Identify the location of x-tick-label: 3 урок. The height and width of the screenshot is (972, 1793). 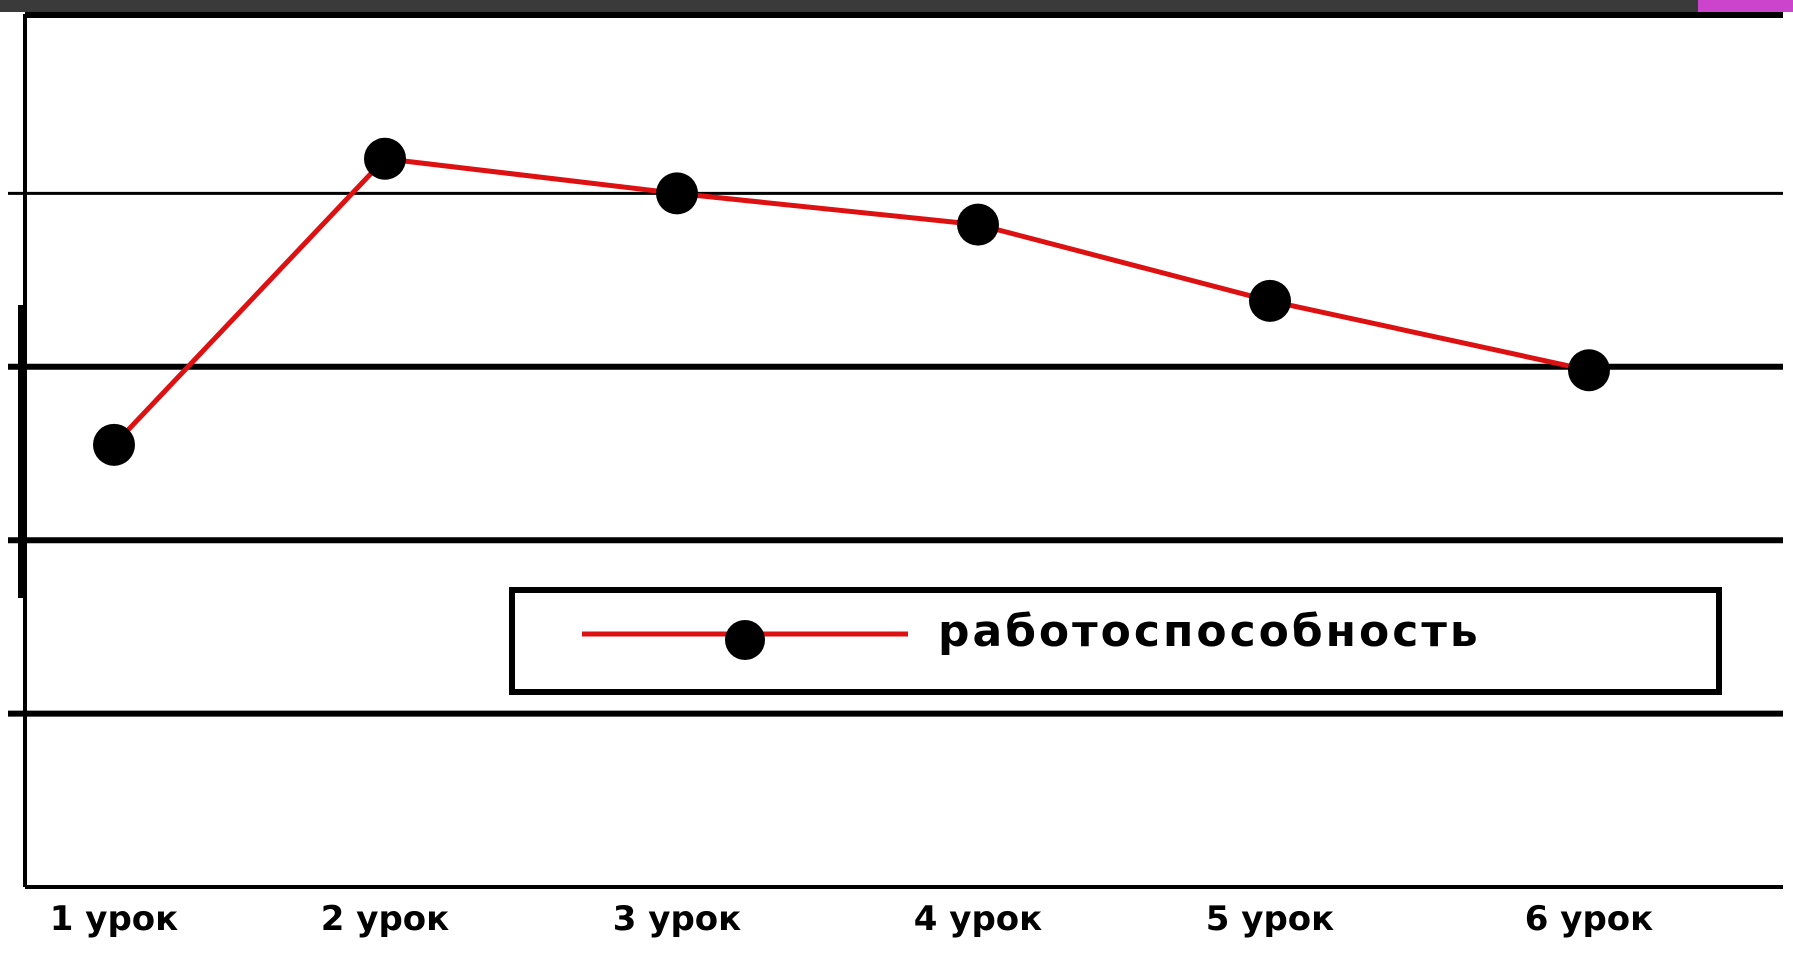
(677, 919).